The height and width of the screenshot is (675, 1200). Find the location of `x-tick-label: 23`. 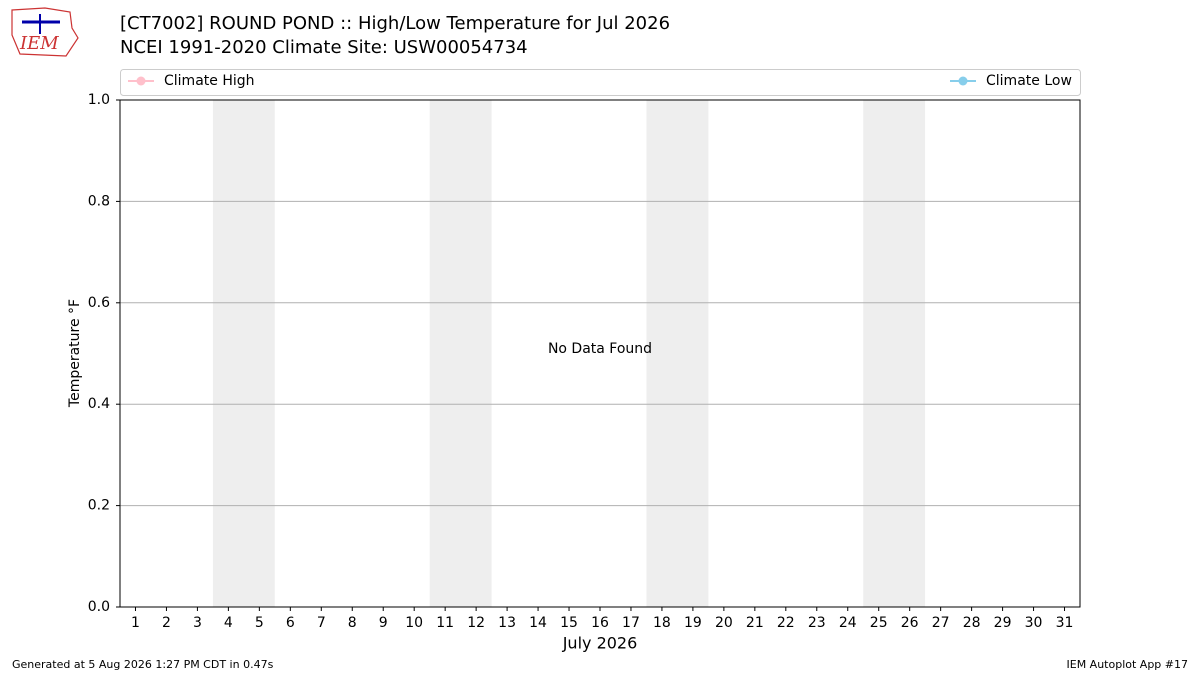

x-tick-label: 23 is located at coordinates (817, 623).